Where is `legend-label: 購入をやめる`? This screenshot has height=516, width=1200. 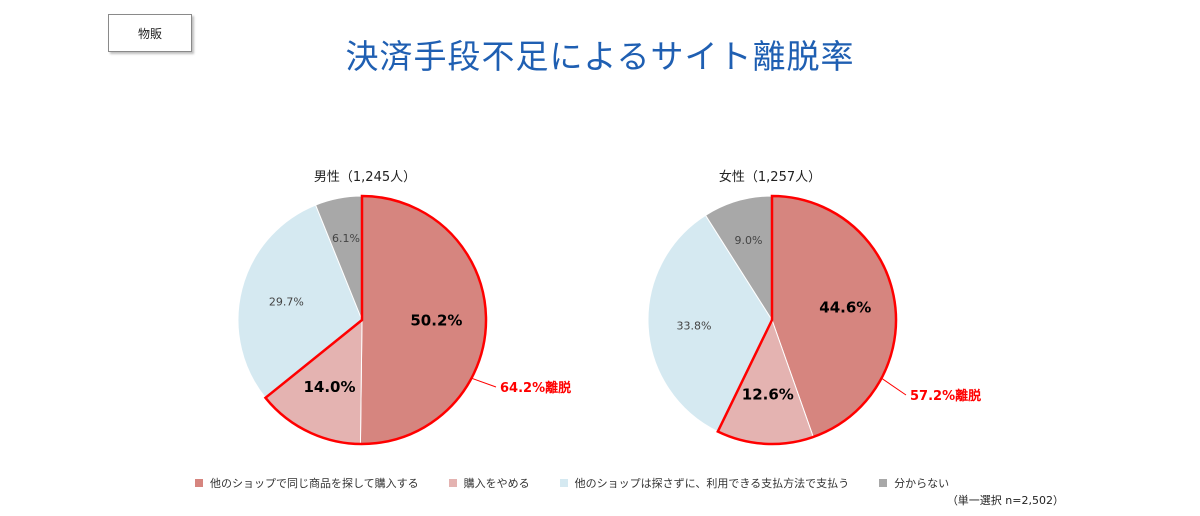 legend-label: 購入をやめる is located at coordinates (496, 483).